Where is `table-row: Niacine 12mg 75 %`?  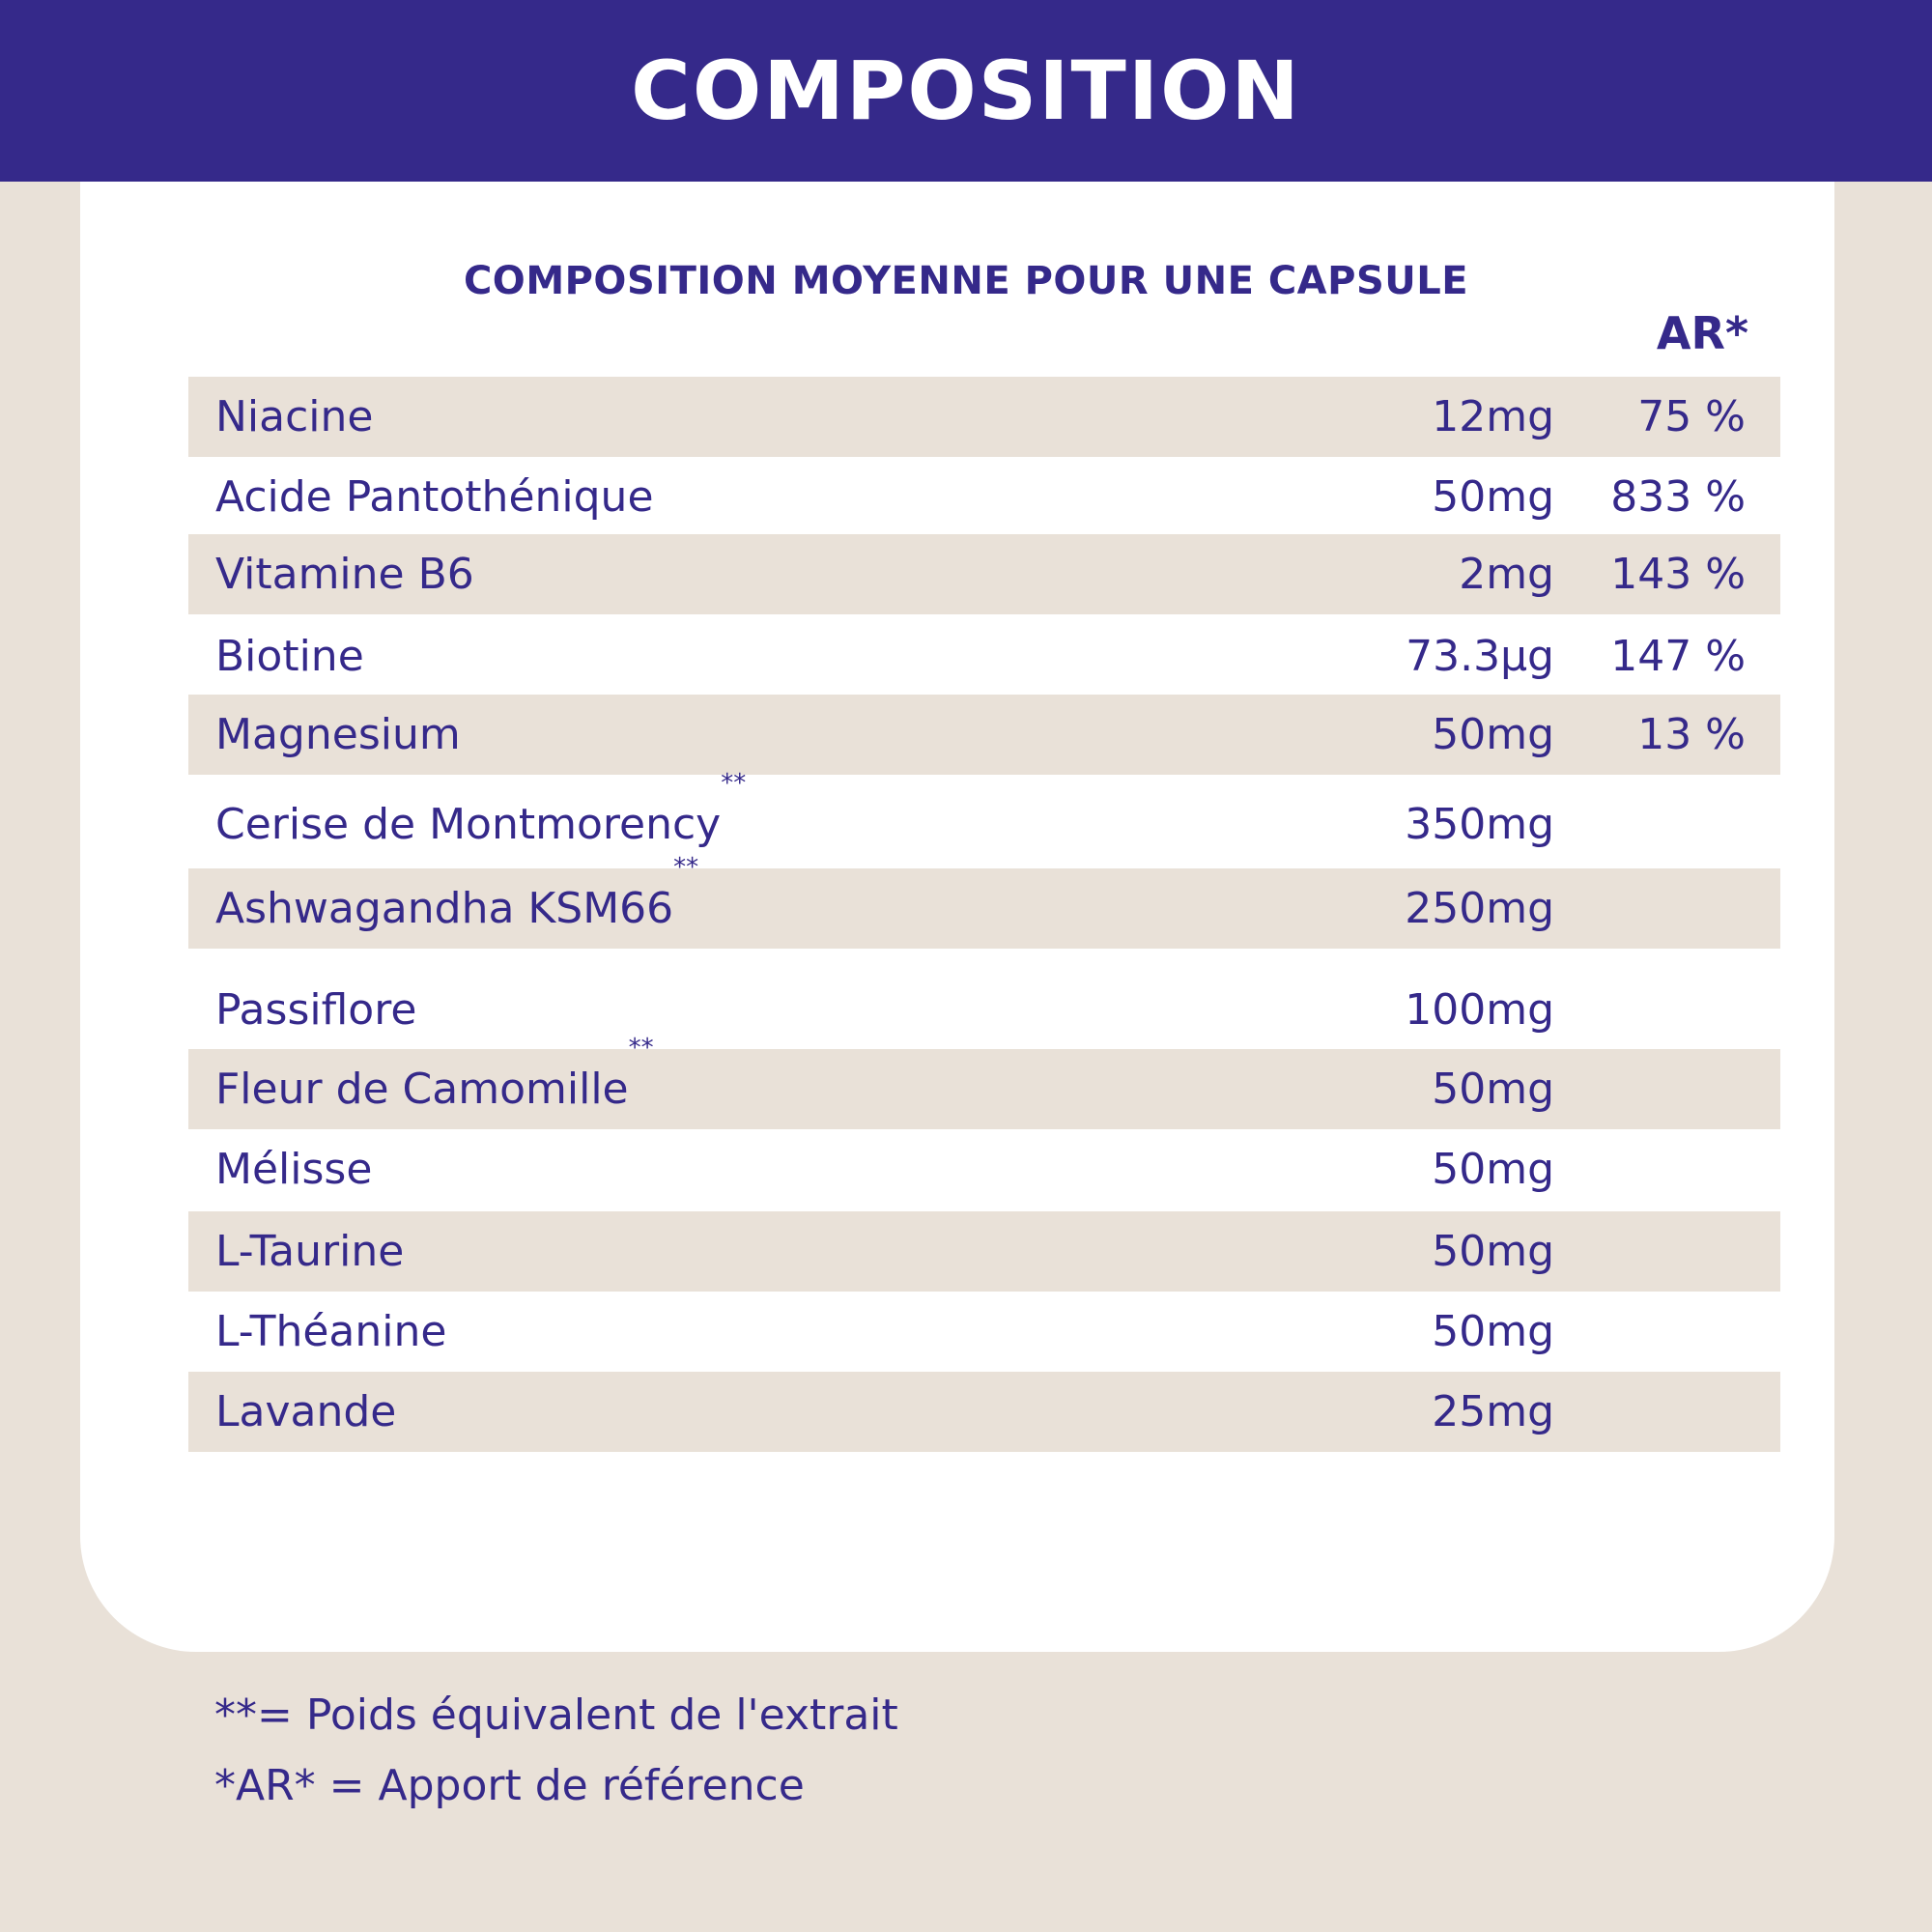 table-row: Niacine 12mg 75 % is located at coordinates (984, 417).